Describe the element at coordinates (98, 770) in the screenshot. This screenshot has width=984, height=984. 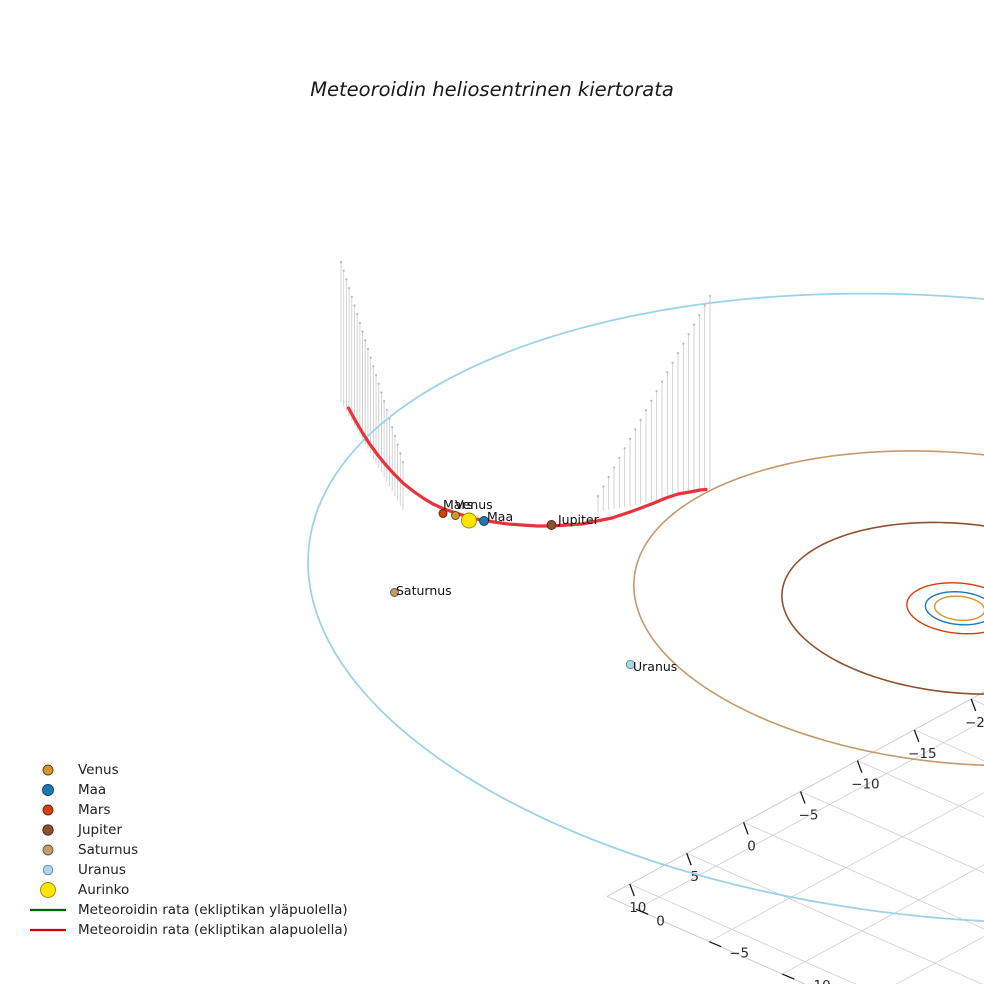
I see `legend-label: Venus` at that location.